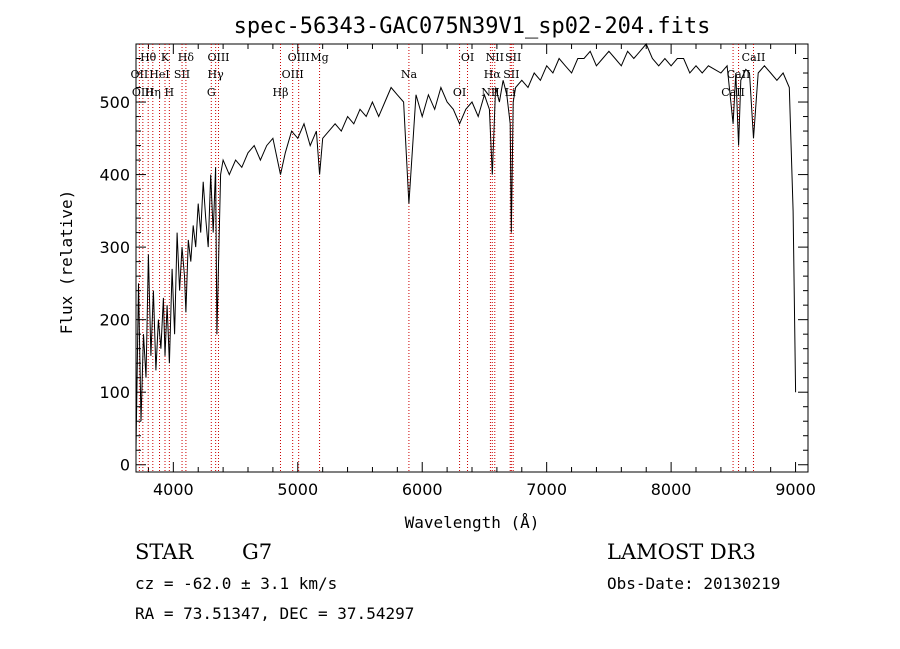  What do you see at coordinates (236, 583) in the screenshot?
I see `redshift-value: cz = -62.0 ± 3.1 km/s` at bounding box center [236, 583].